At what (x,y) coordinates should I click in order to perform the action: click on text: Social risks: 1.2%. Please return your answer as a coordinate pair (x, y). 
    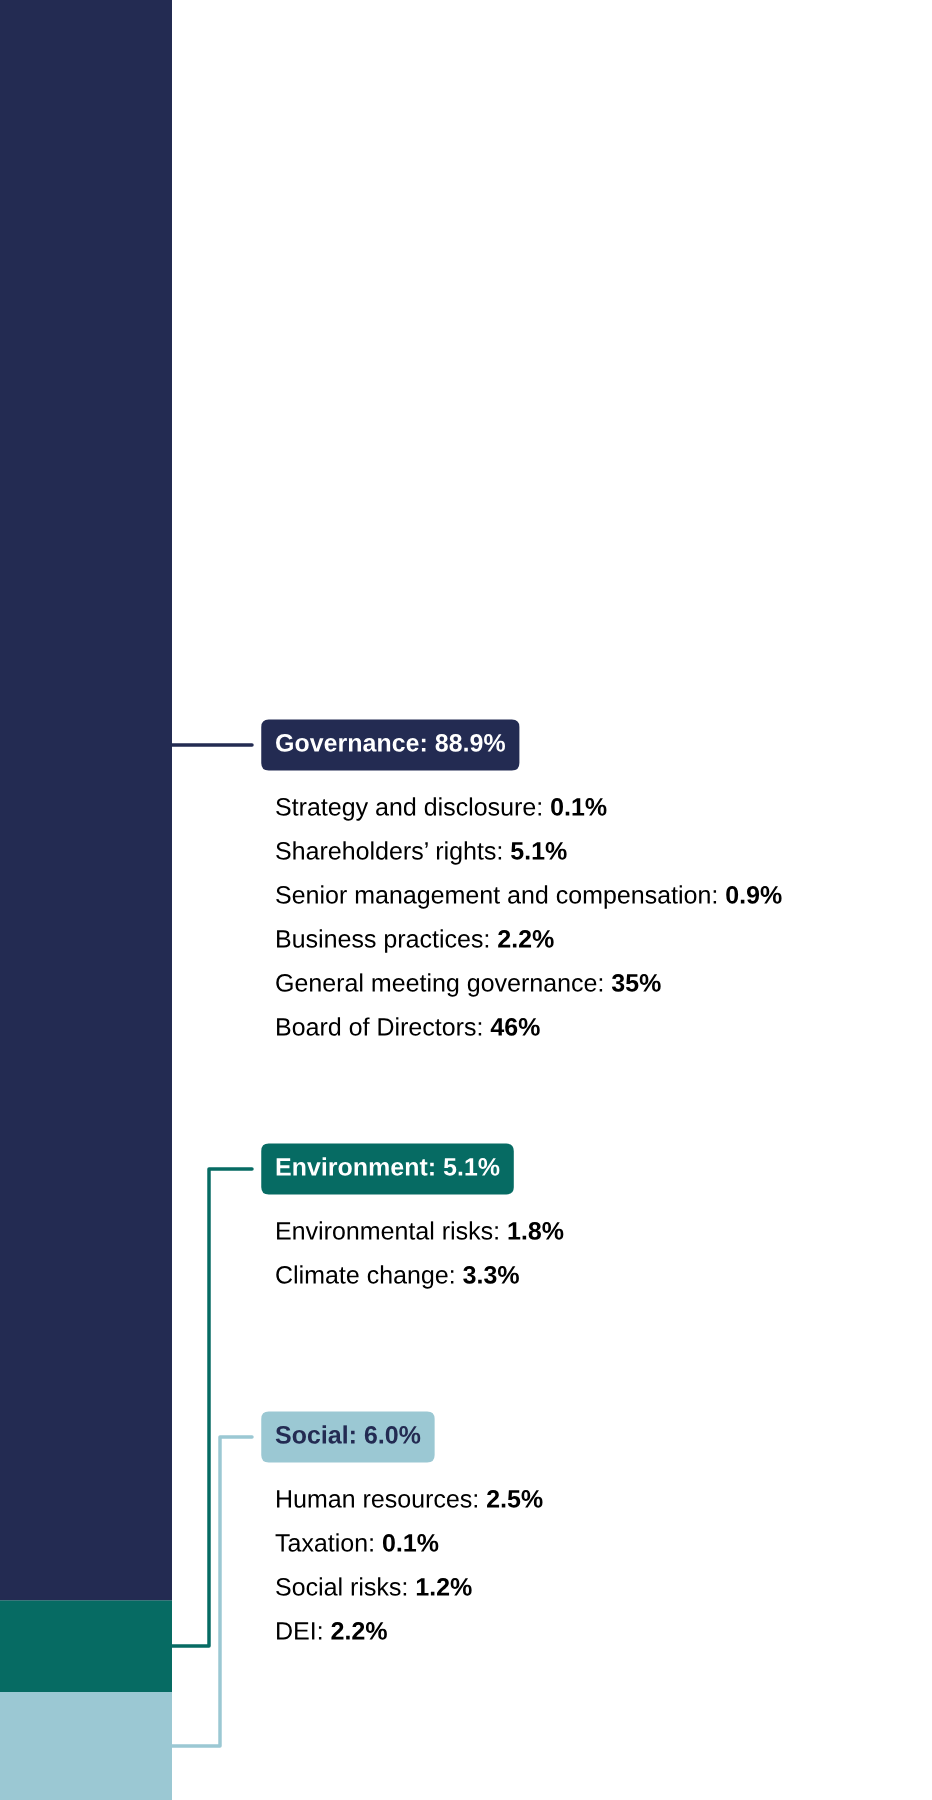
    Looking at the image, I should click on (374, 1586).